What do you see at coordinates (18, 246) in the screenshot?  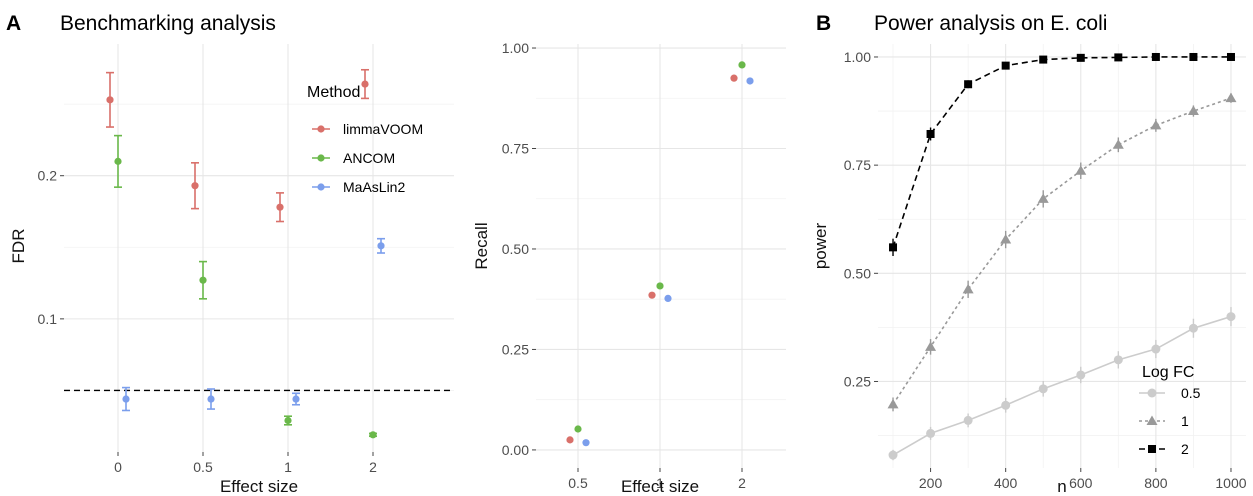 I see `fdr-y-axis-title: FDR` at bounding box center [18, 246].